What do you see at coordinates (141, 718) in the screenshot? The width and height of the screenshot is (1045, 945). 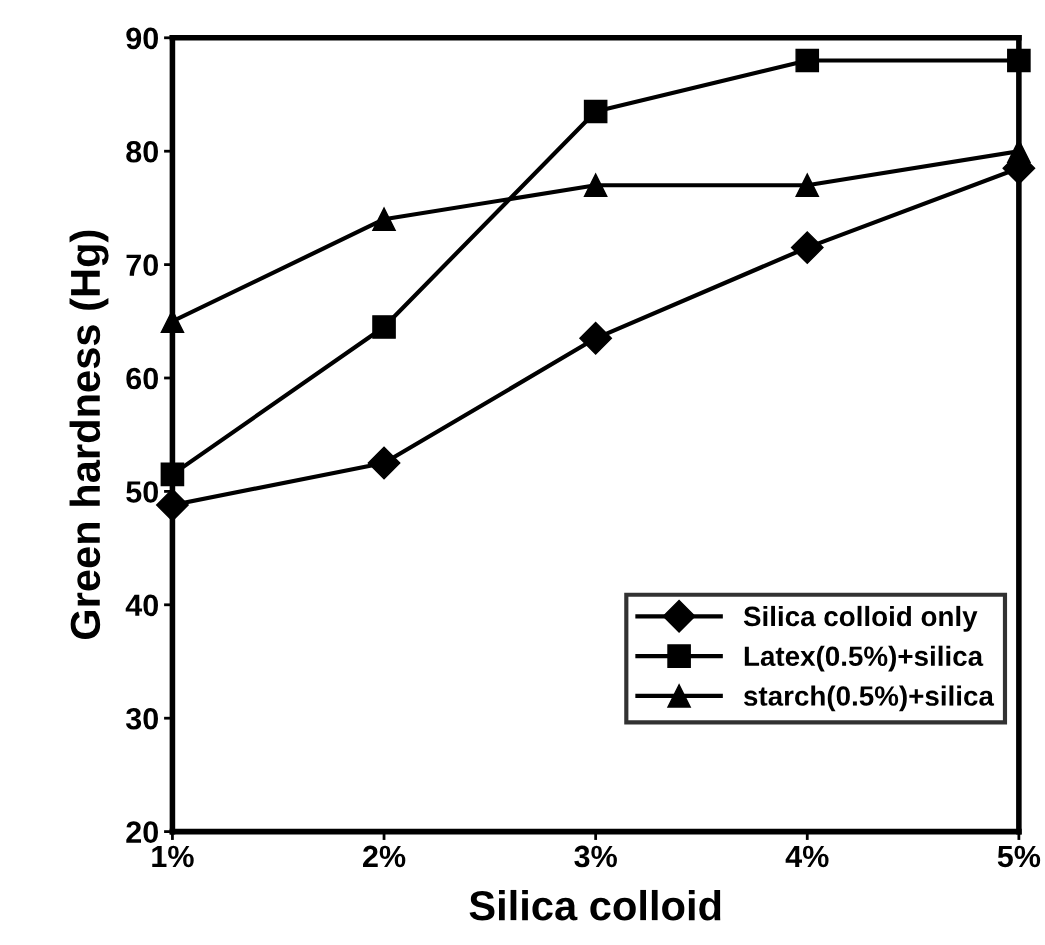 I see `y-tick-label: 30` at bounding box center [141, 718].